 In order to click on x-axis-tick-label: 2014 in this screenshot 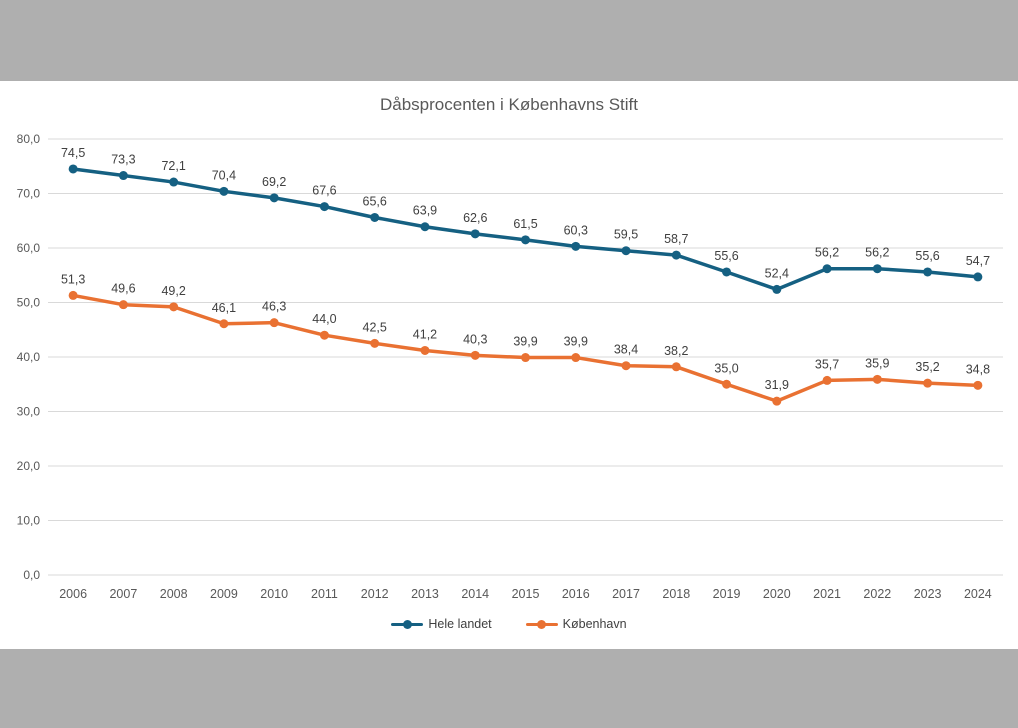, I will do `click(475, 594)`.